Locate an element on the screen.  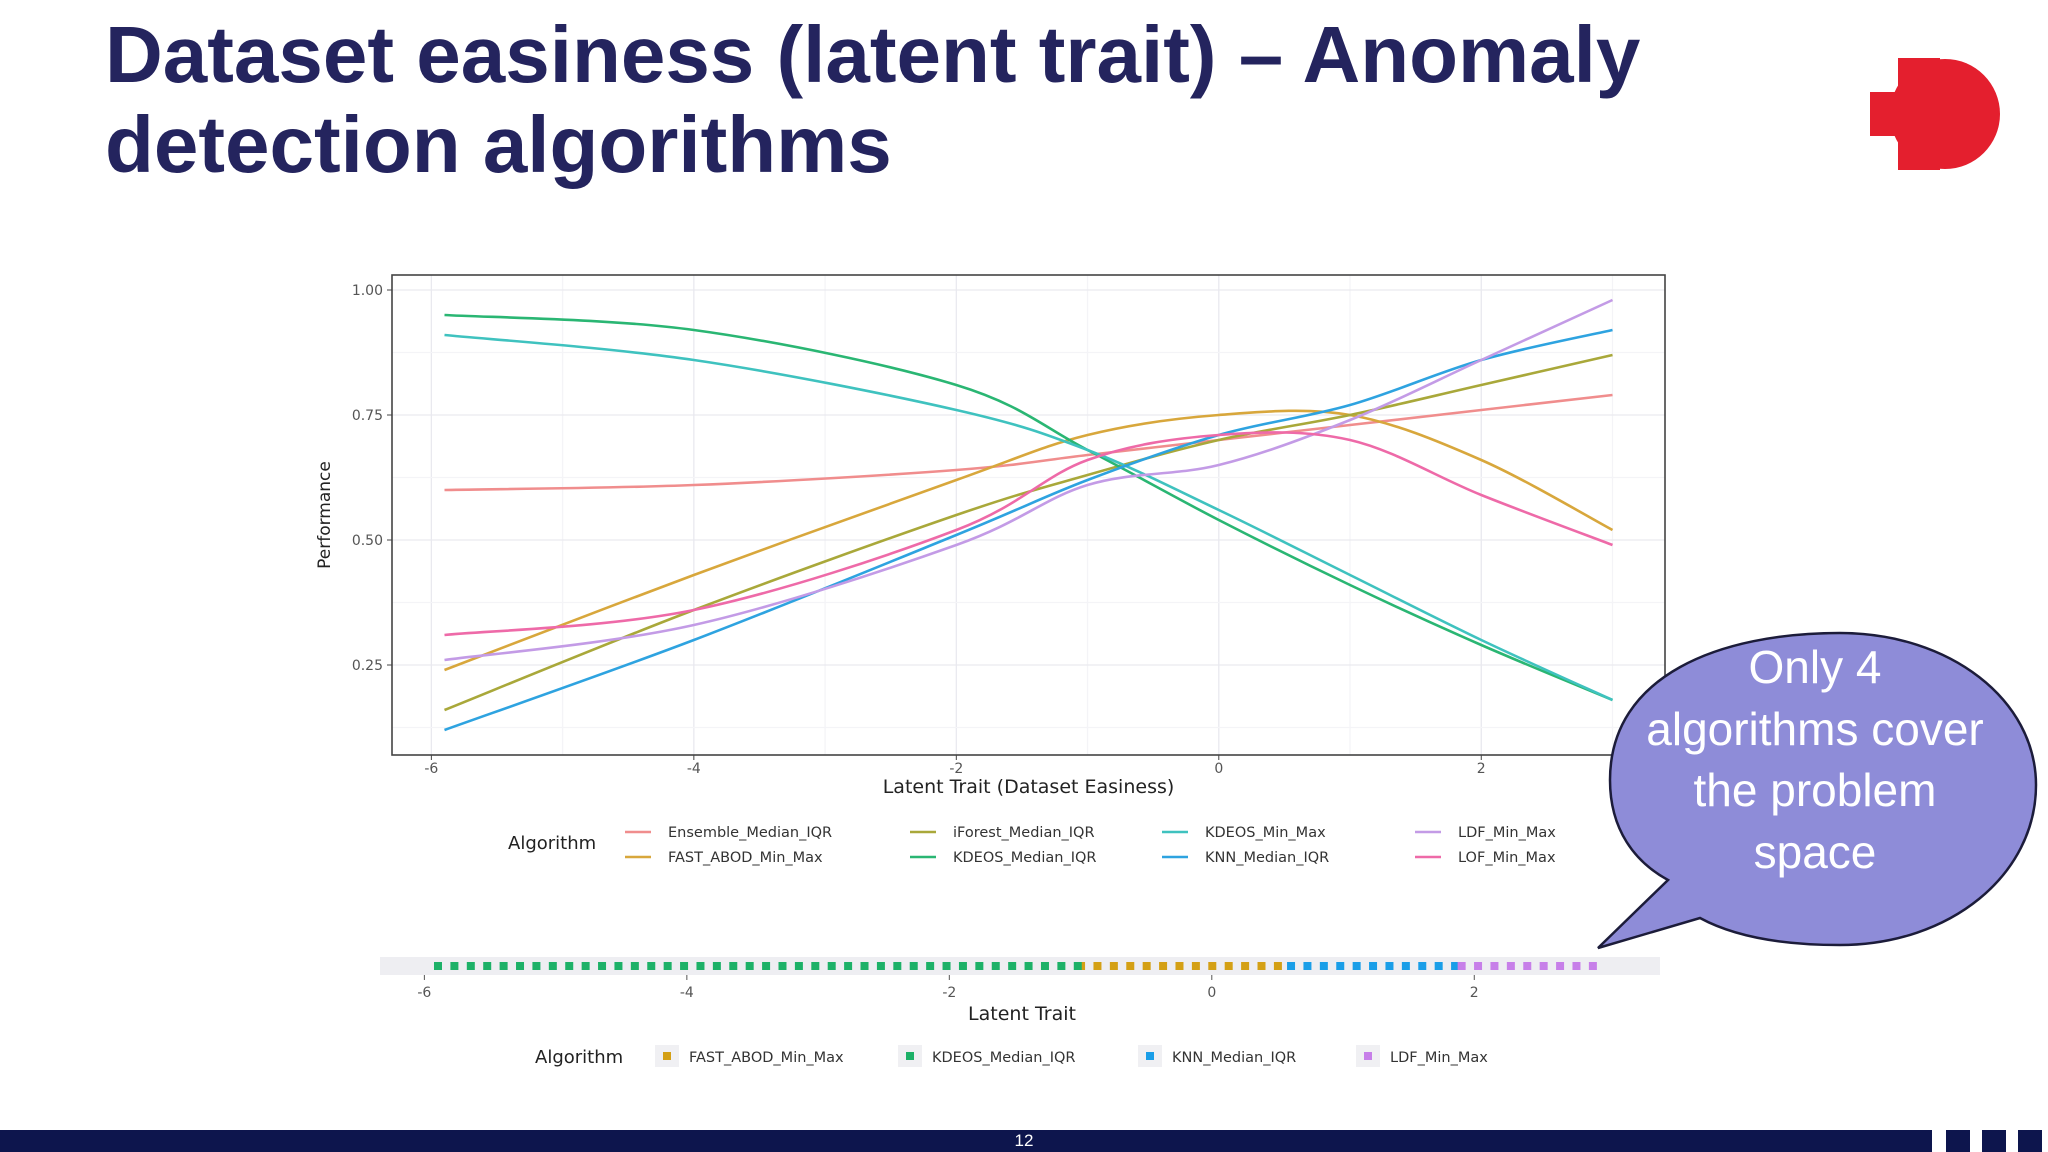
strip-legend-label: LDF_Min_Max is located at coordinates (1439, 1058).